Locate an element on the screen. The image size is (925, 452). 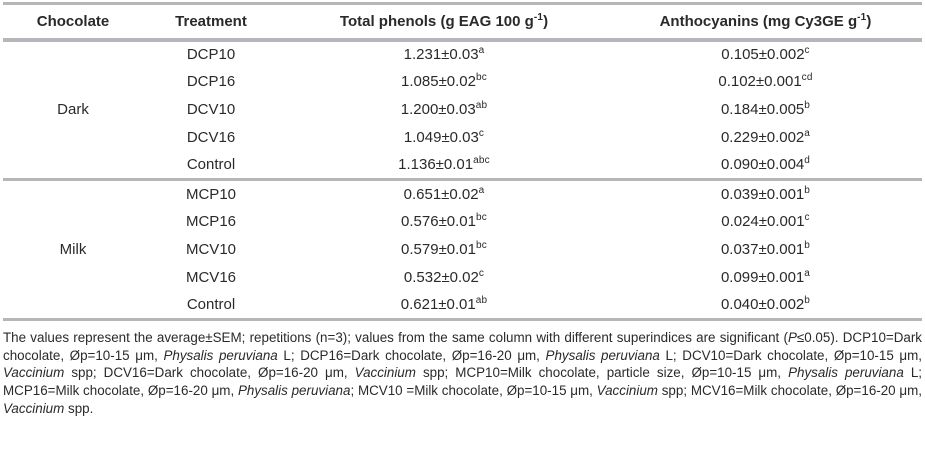
cell-treatment: MCP16 is located at coordinates (211, 221).